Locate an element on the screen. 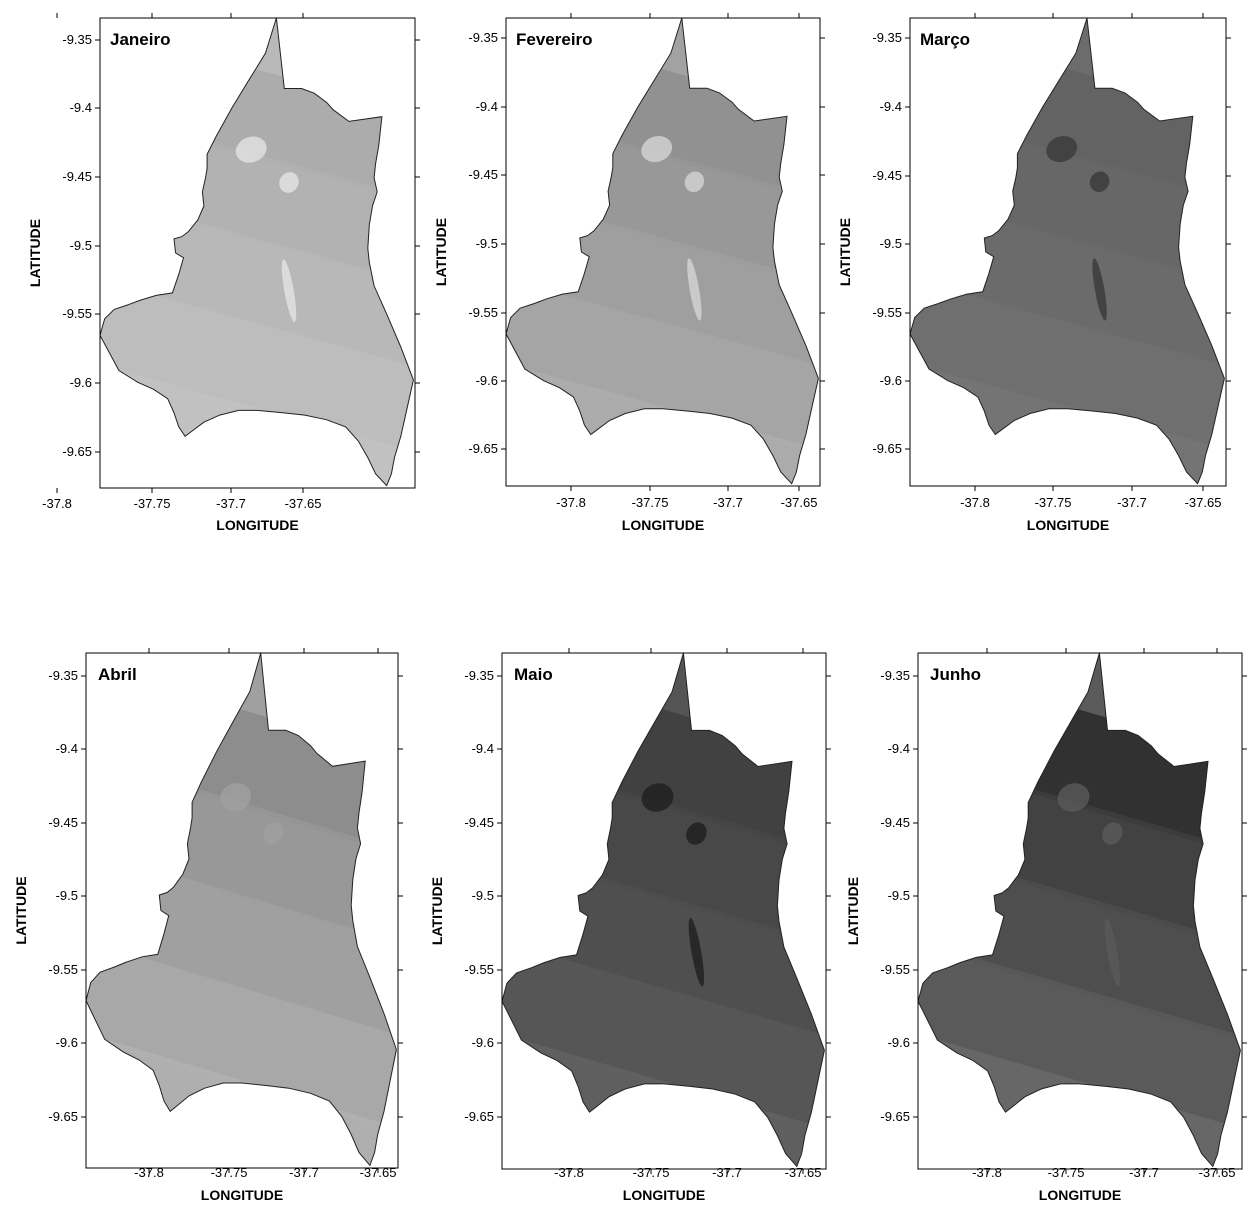 The height and width of the screenshot is (1208, 1248). panel-title: Março is located at coordinates (945, 39).